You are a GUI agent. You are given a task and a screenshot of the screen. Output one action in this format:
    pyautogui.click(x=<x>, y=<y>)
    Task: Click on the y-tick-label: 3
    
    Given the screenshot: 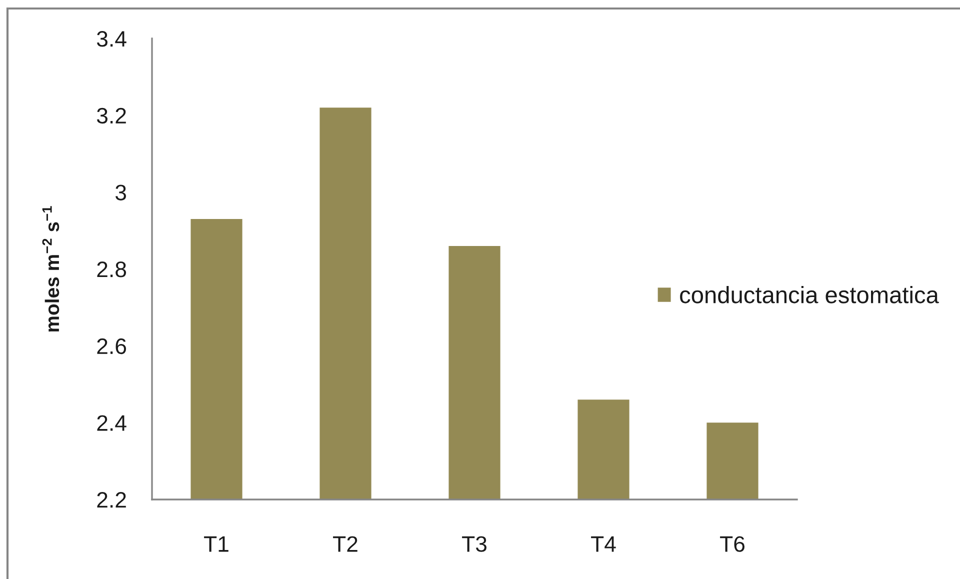 What is the action you would take?
    pyautogui.click(x=120, y=192)
    